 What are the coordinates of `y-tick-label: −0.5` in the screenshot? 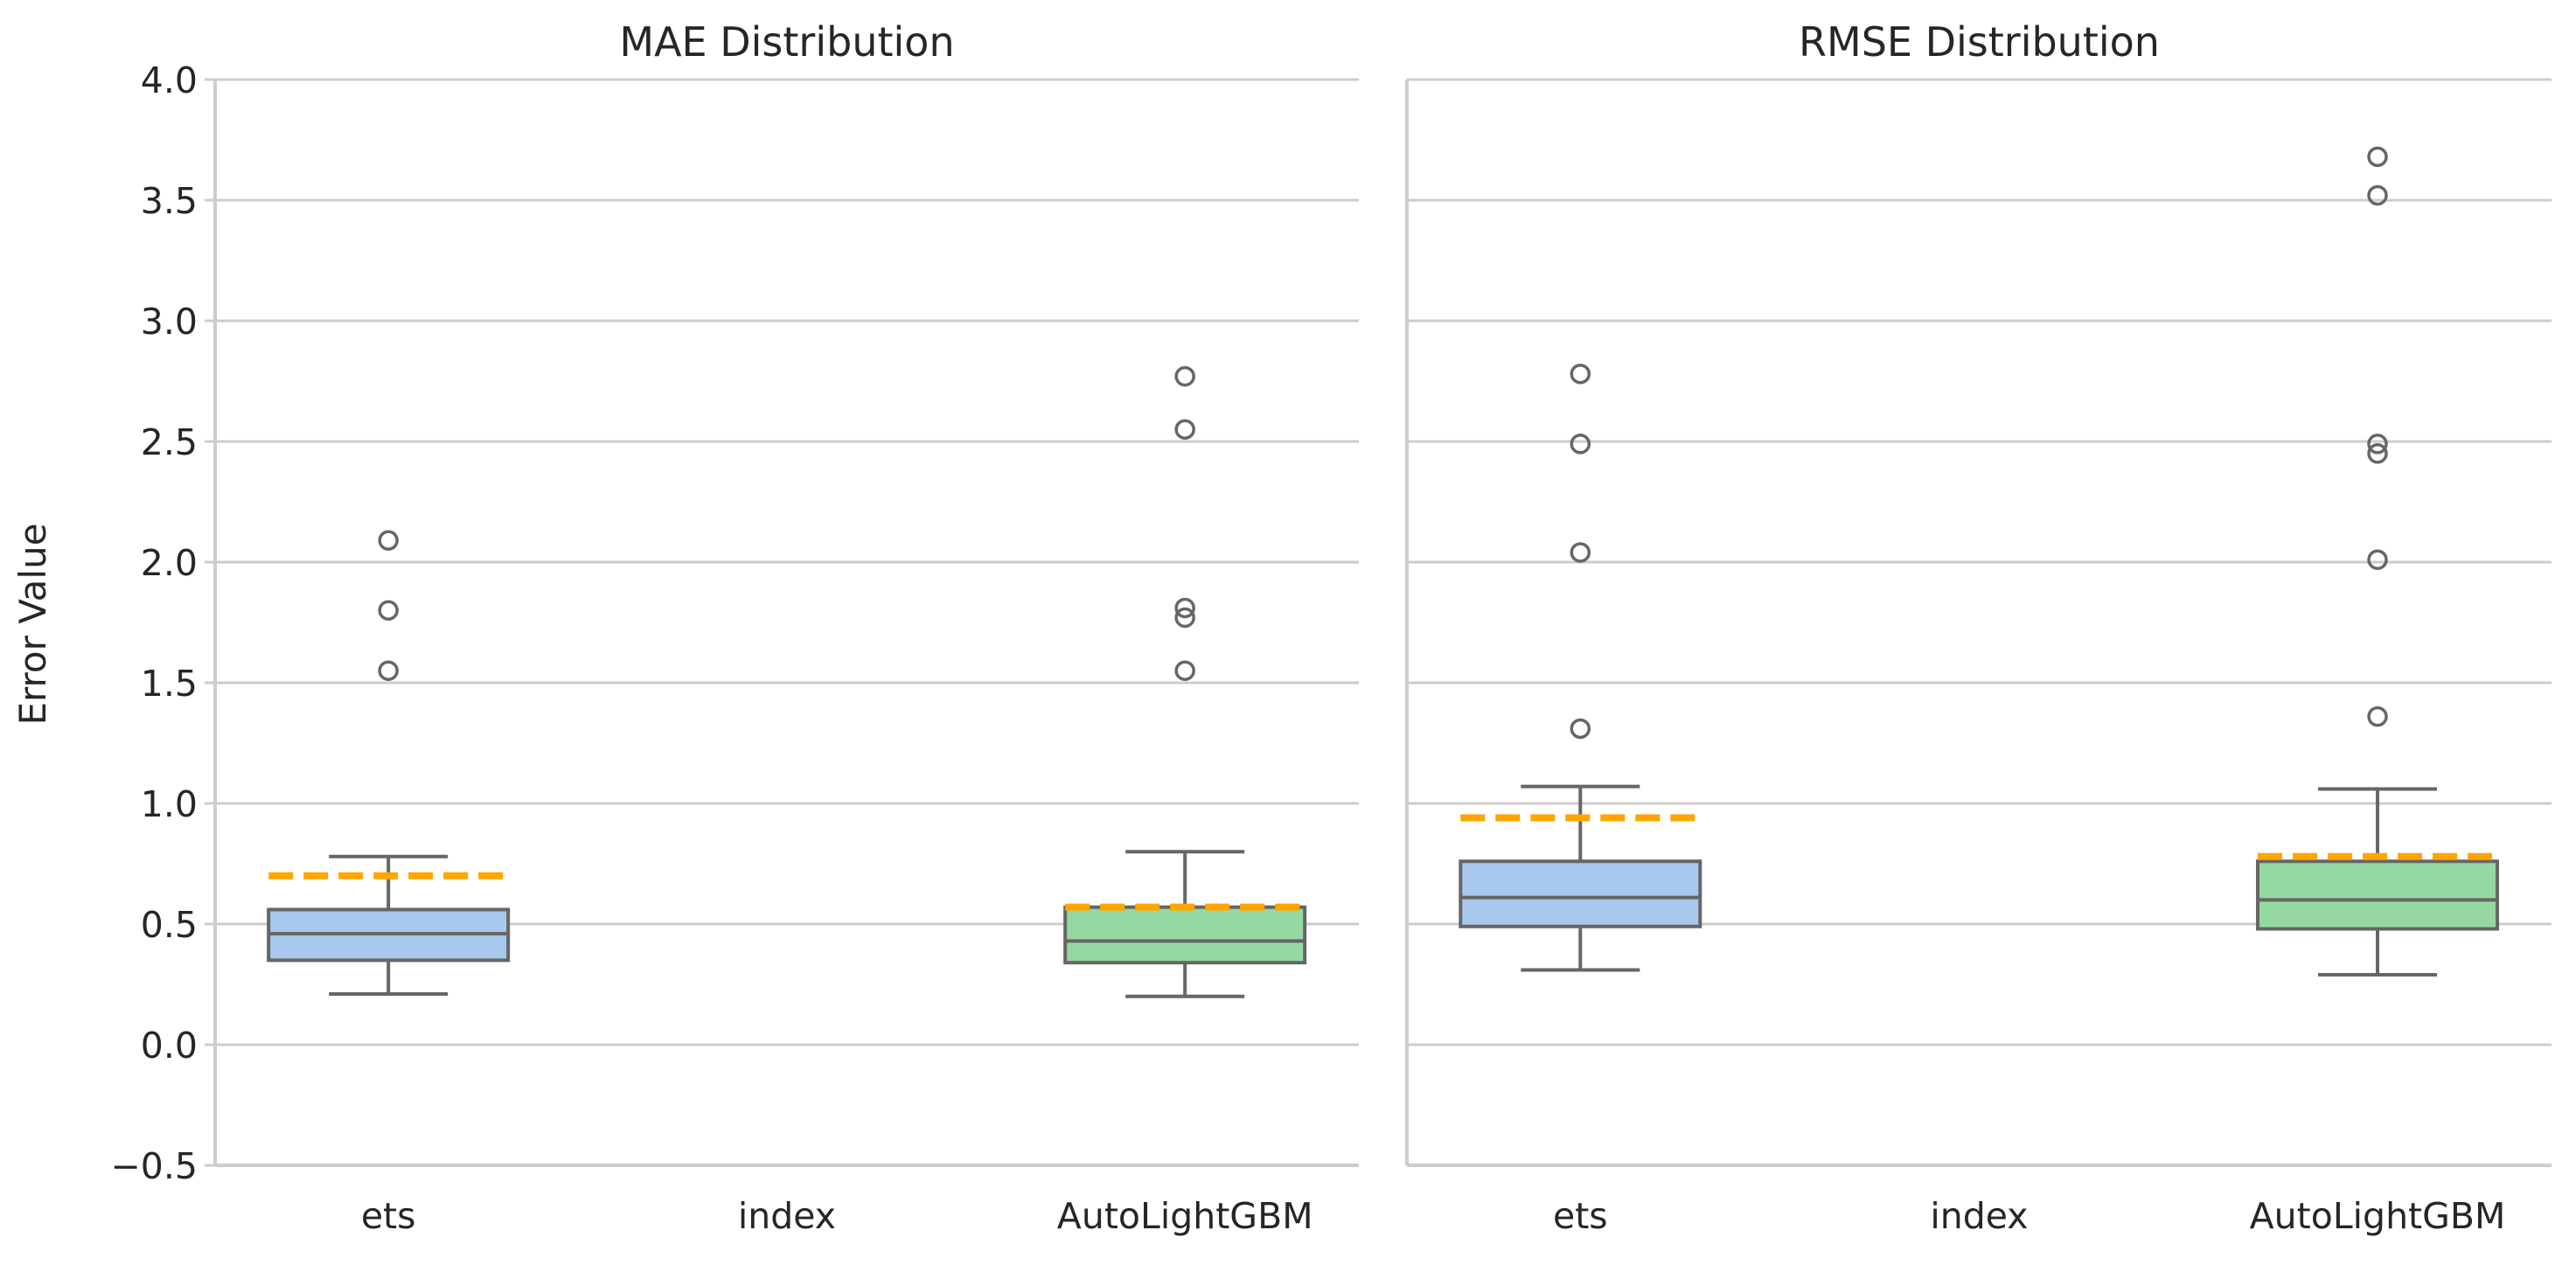 It's located at (154, 1166).